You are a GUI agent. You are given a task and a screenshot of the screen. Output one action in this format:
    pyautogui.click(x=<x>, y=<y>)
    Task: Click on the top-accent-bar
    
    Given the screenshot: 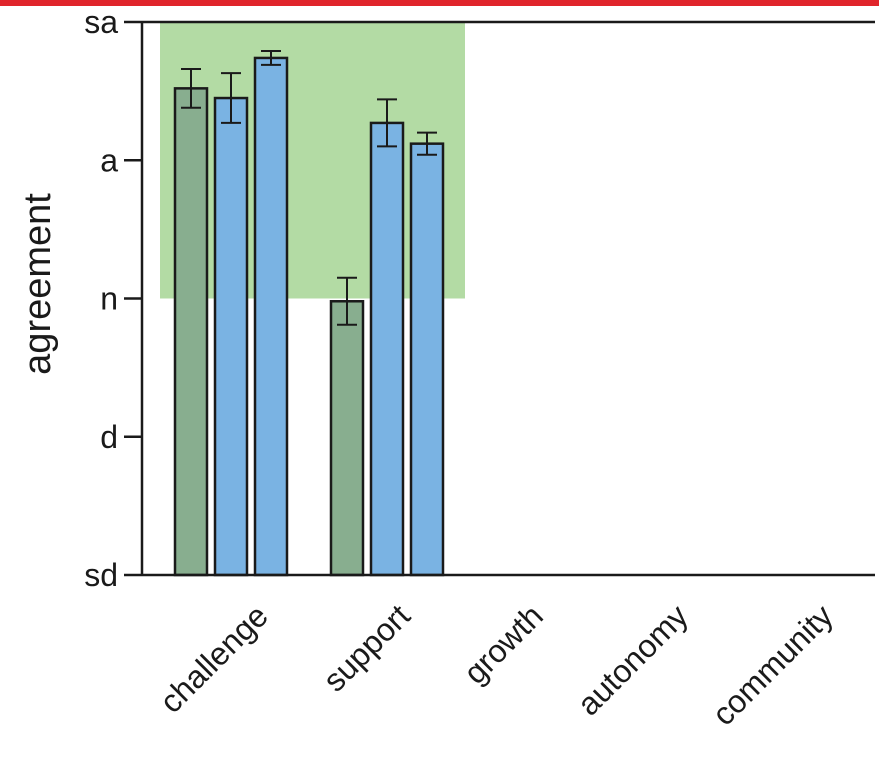 What is the action you would take?
    pyautogui.click(x=439, y=3)
    